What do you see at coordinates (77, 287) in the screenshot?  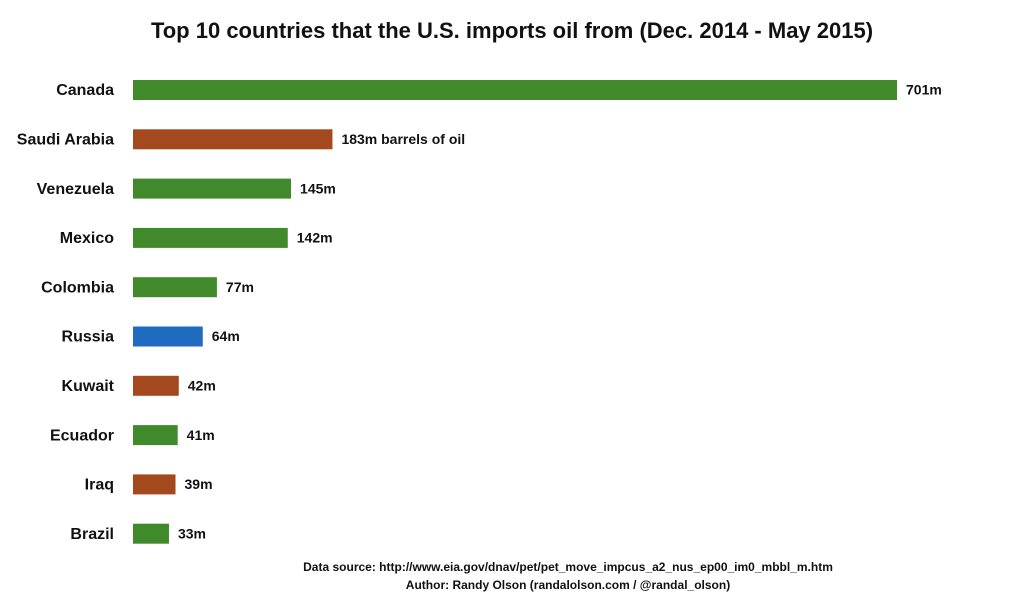 I see `category-label: Colombia` at bounding box center [77, 287].